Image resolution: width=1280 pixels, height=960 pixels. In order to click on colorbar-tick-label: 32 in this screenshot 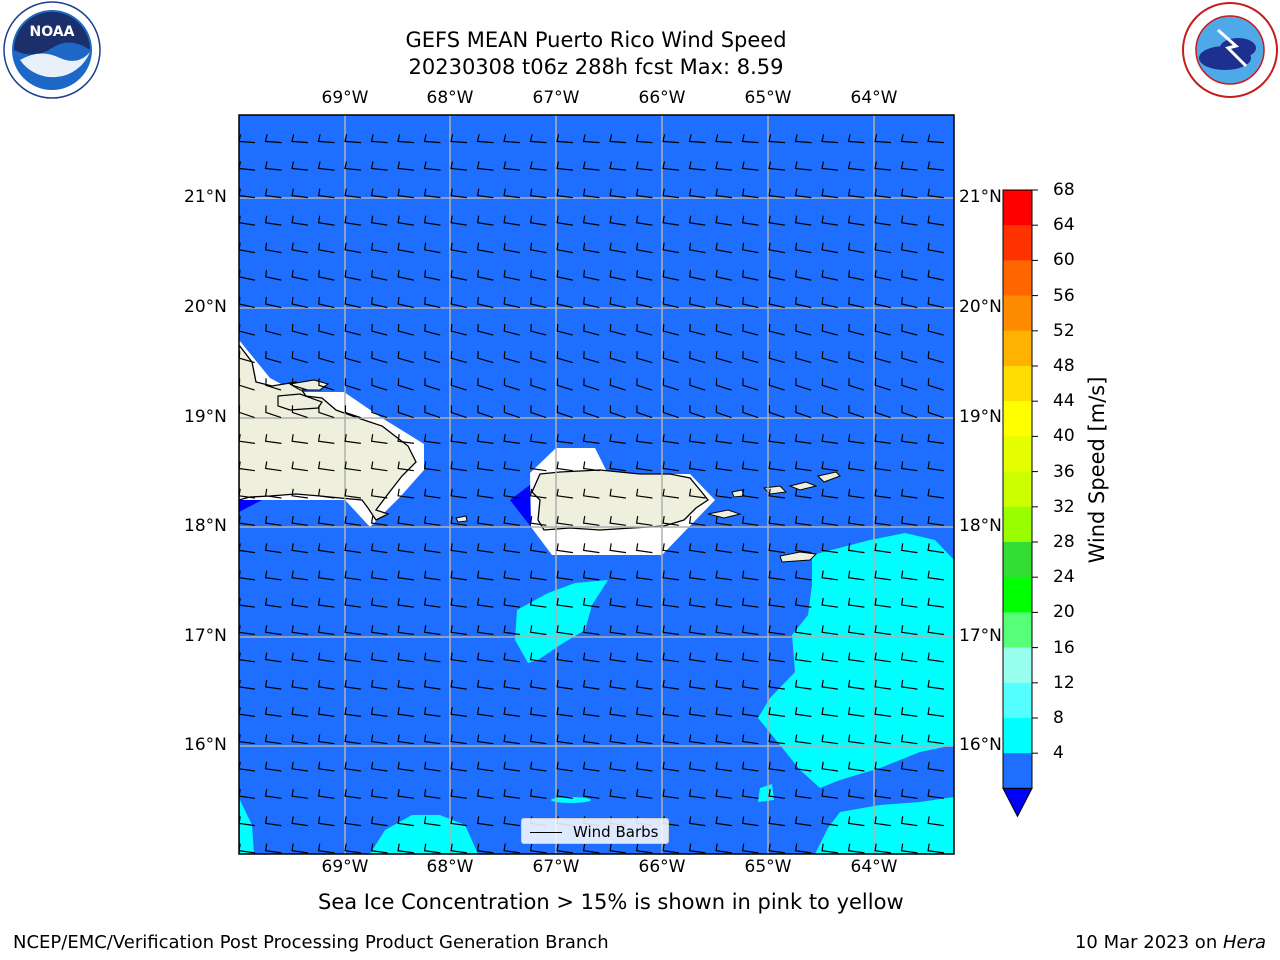, I will do `click(1064, 506)`.